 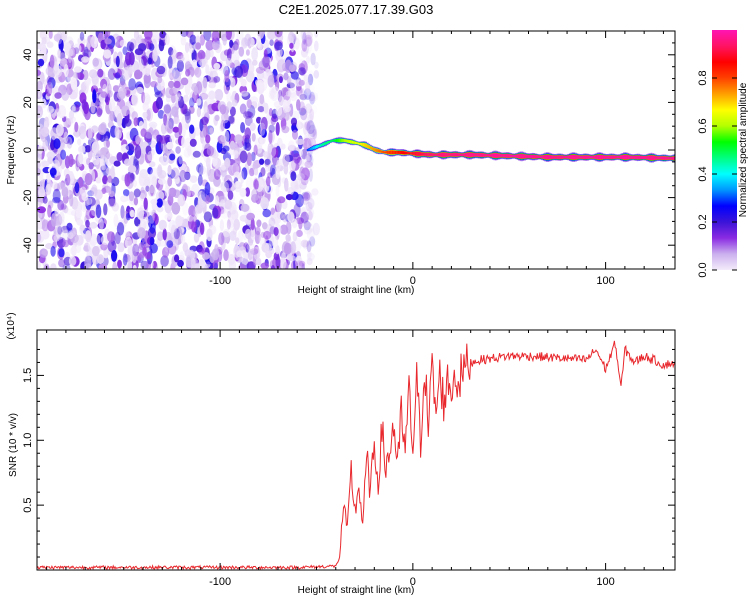 I want to click on y-tick-label: -20, so click(x=28, y=198).